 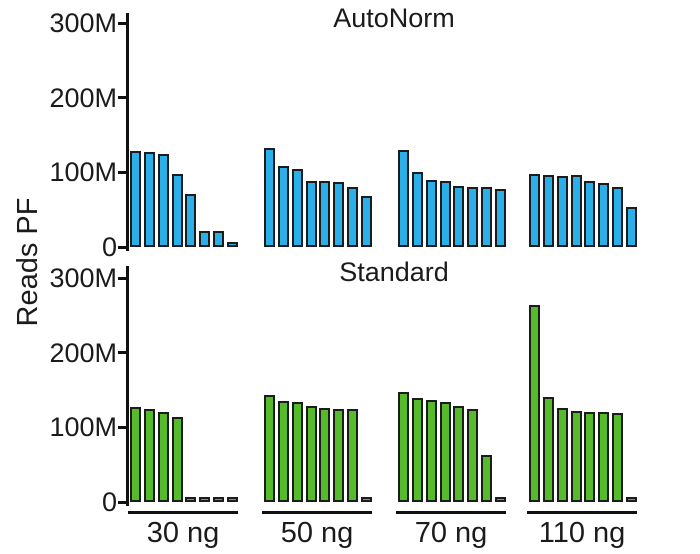 What do you see at coordinates (394, 18) in the screenshot?
I see `panel-title-autonorm: AutoNorm` at bounding box center [394, 18].